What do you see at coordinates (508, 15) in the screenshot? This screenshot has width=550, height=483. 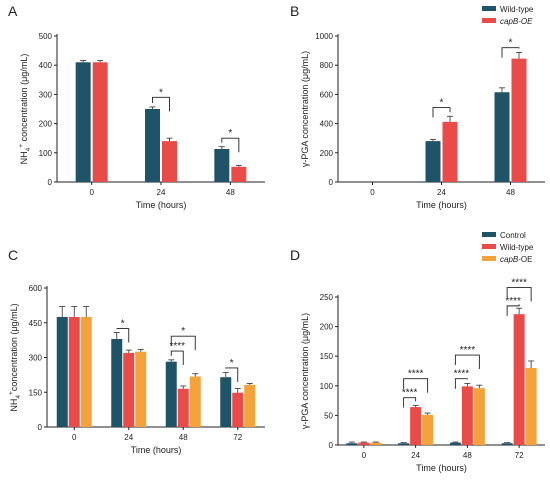 I see `legend: Wild-type capB-OE` at bounding box center [508, 15].